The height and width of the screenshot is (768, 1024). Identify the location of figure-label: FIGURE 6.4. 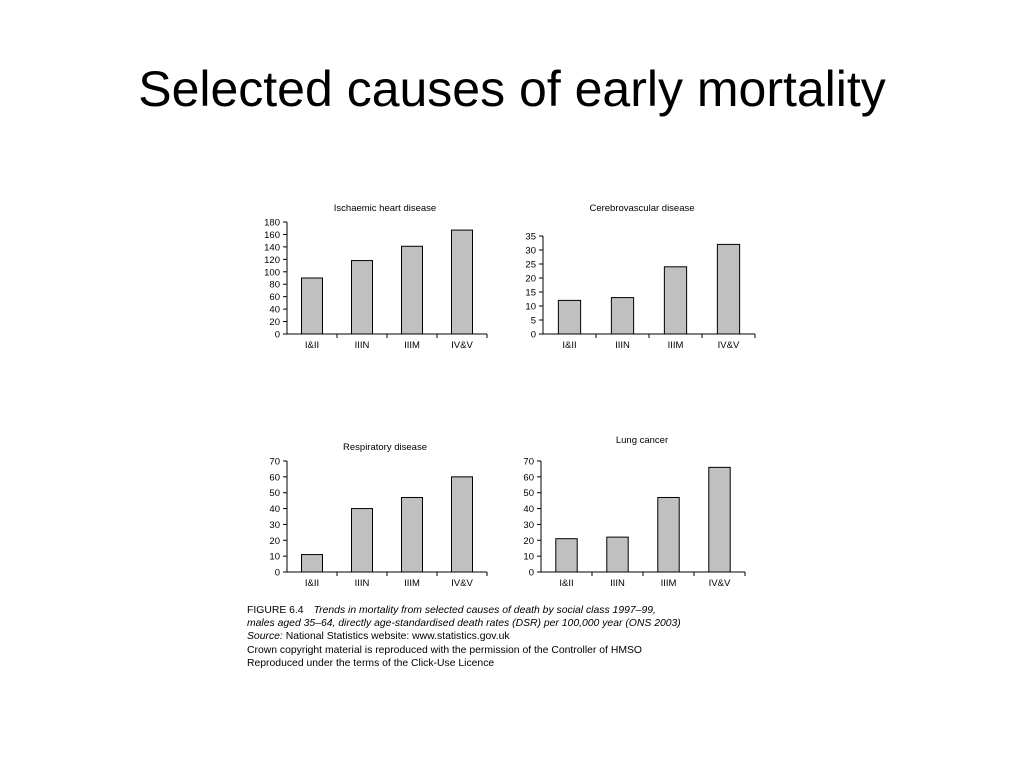
(275, 610).